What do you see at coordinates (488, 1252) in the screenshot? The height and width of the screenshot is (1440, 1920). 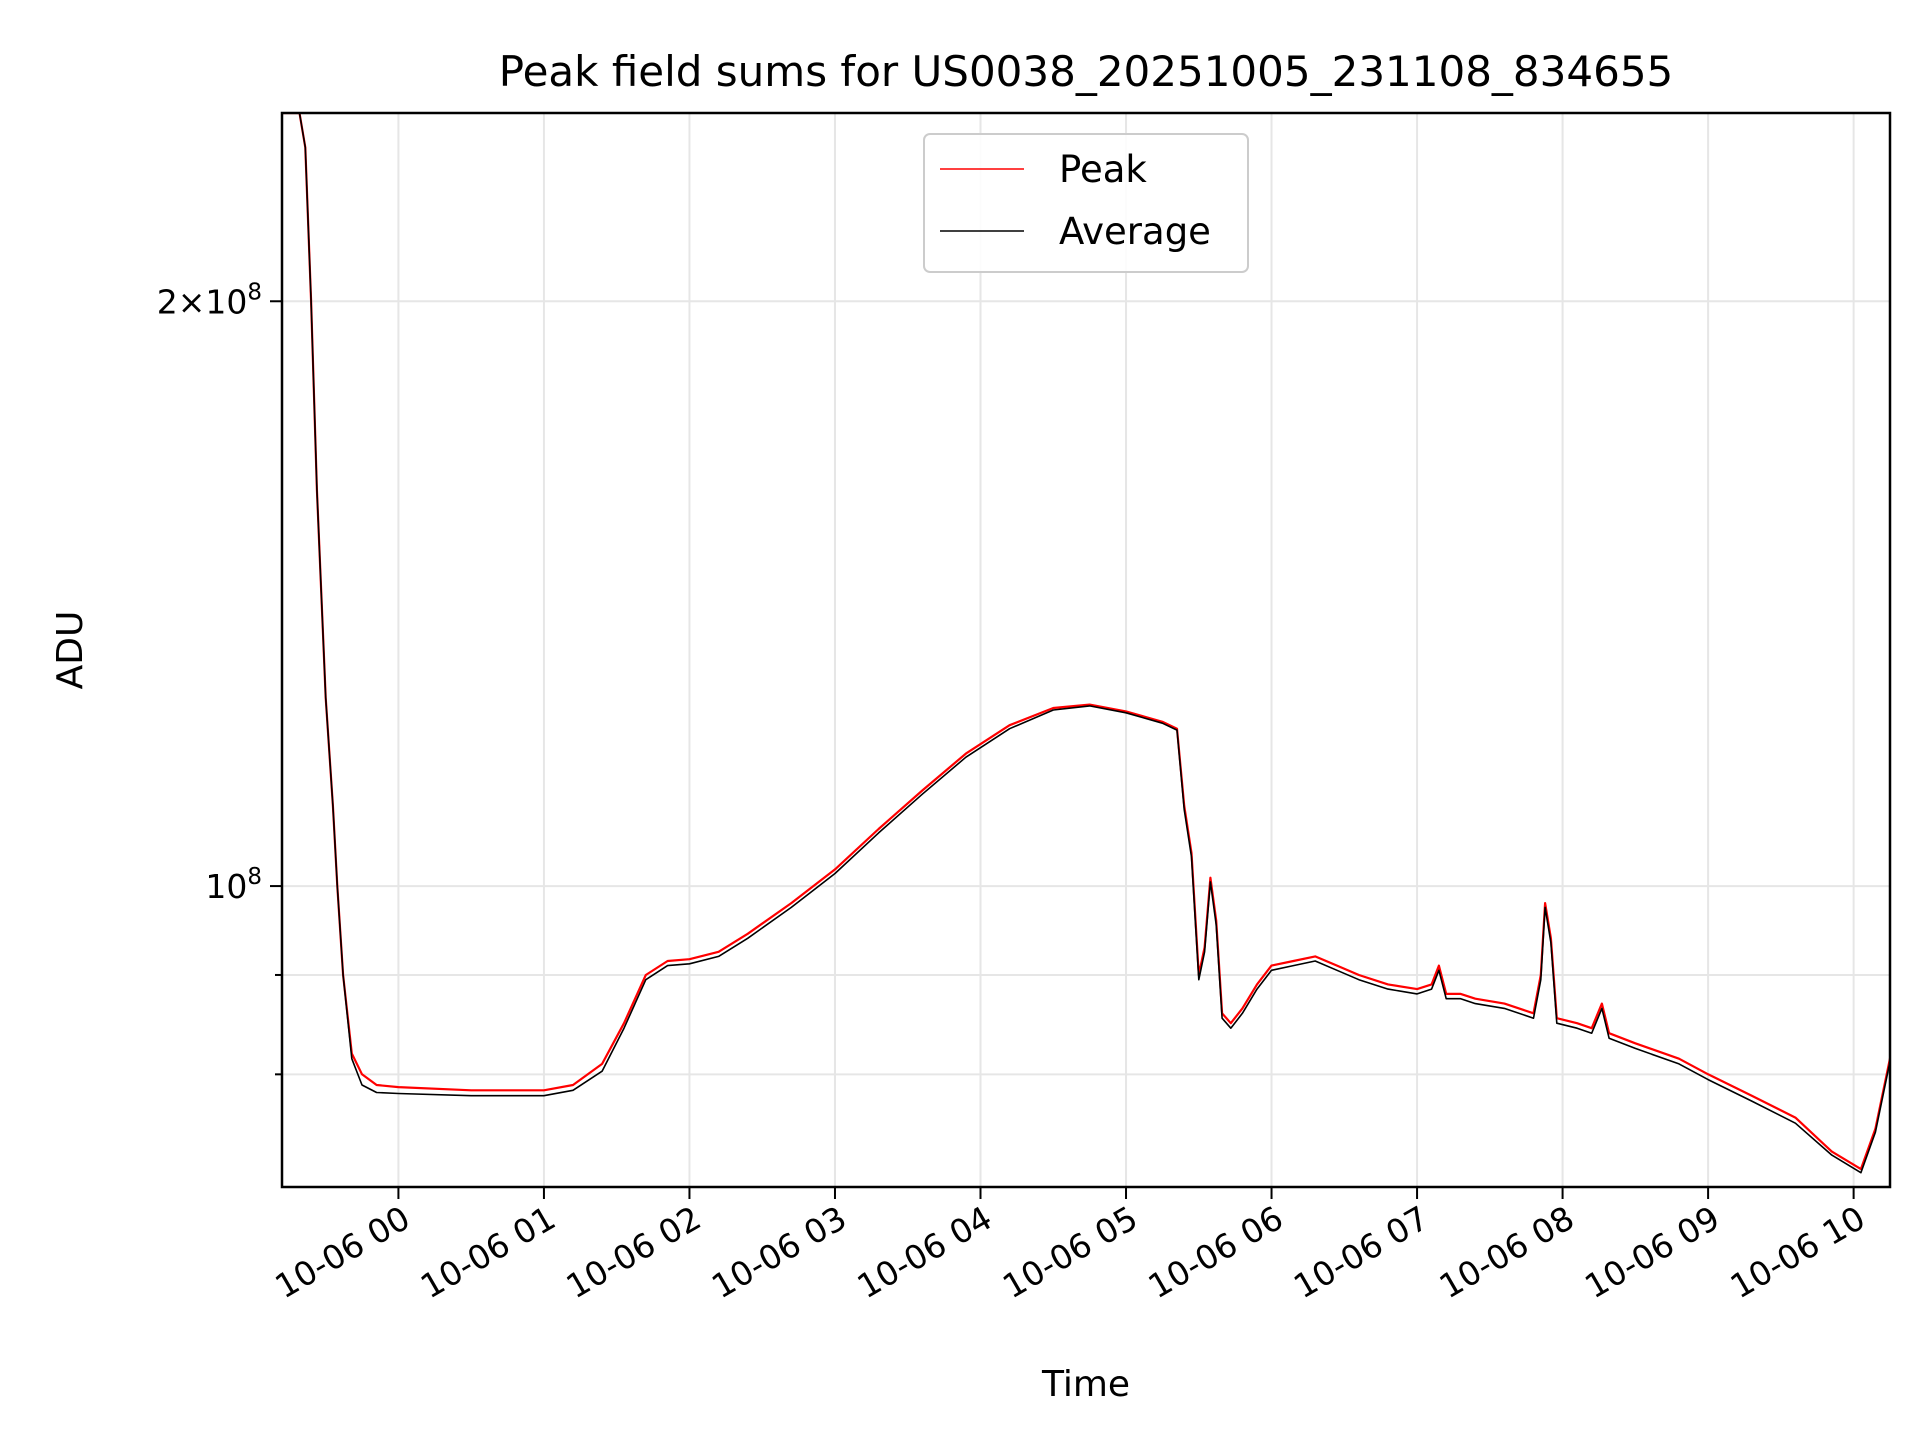 I see `x-tick-label: 10-06 01` at bounding box center [488, 1252].